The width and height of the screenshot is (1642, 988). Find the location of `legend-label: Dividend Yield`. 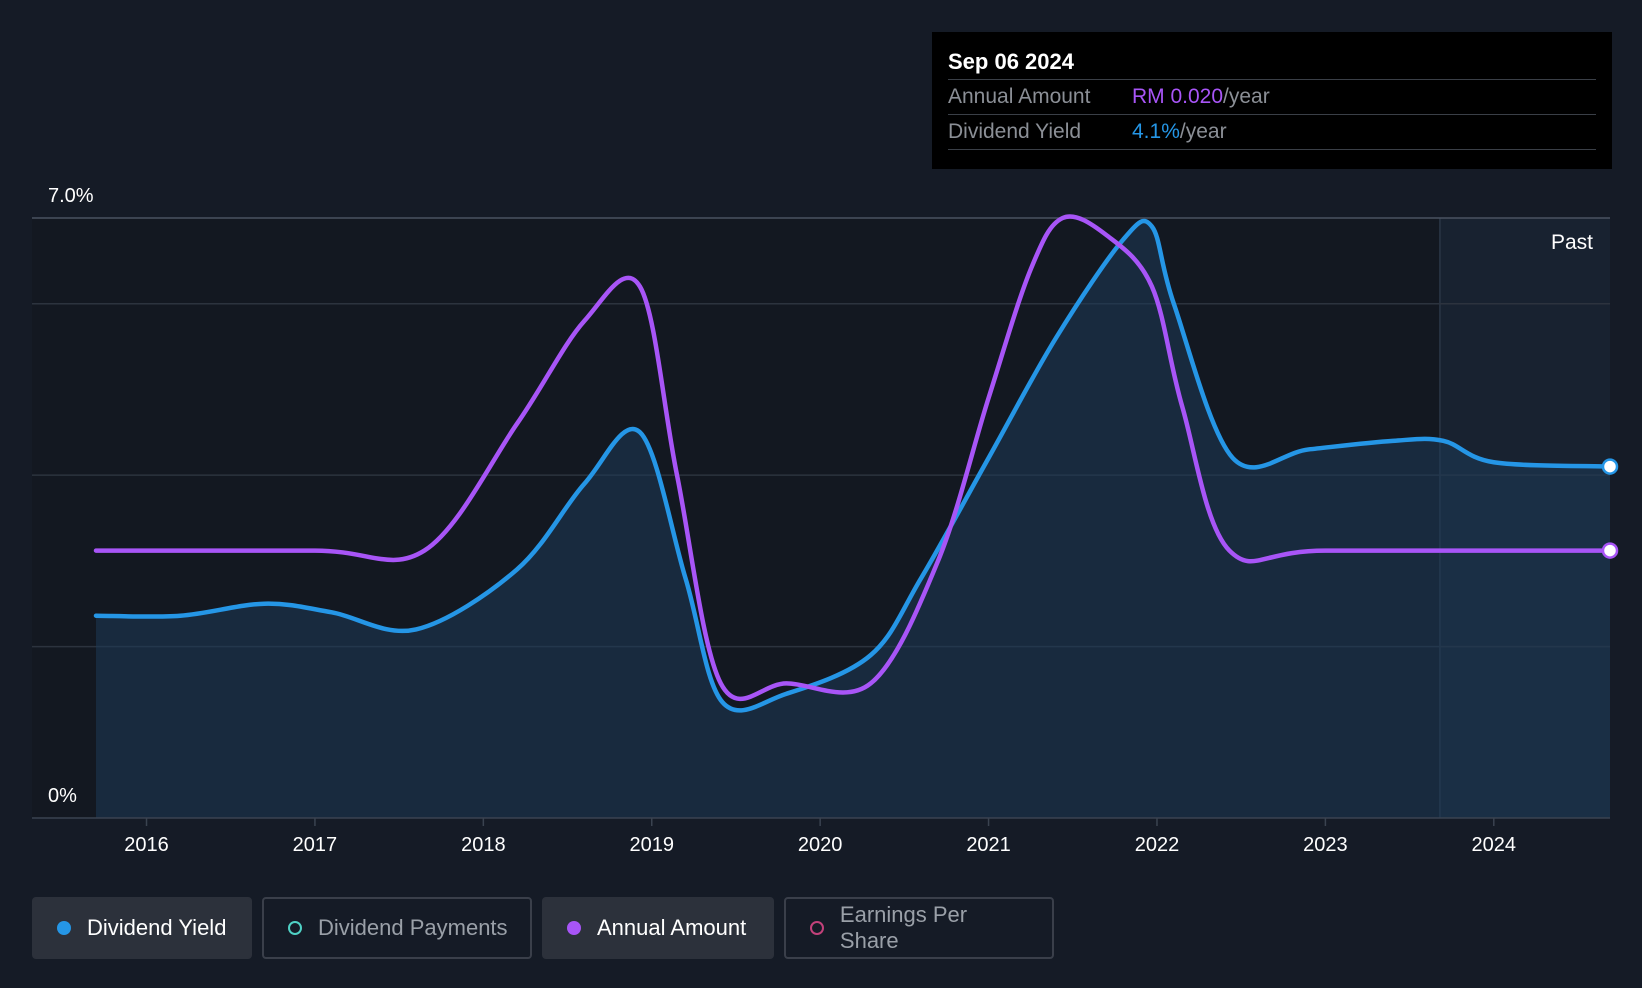

legend-label: Dividend Yield is located at coordinates (157, 927).